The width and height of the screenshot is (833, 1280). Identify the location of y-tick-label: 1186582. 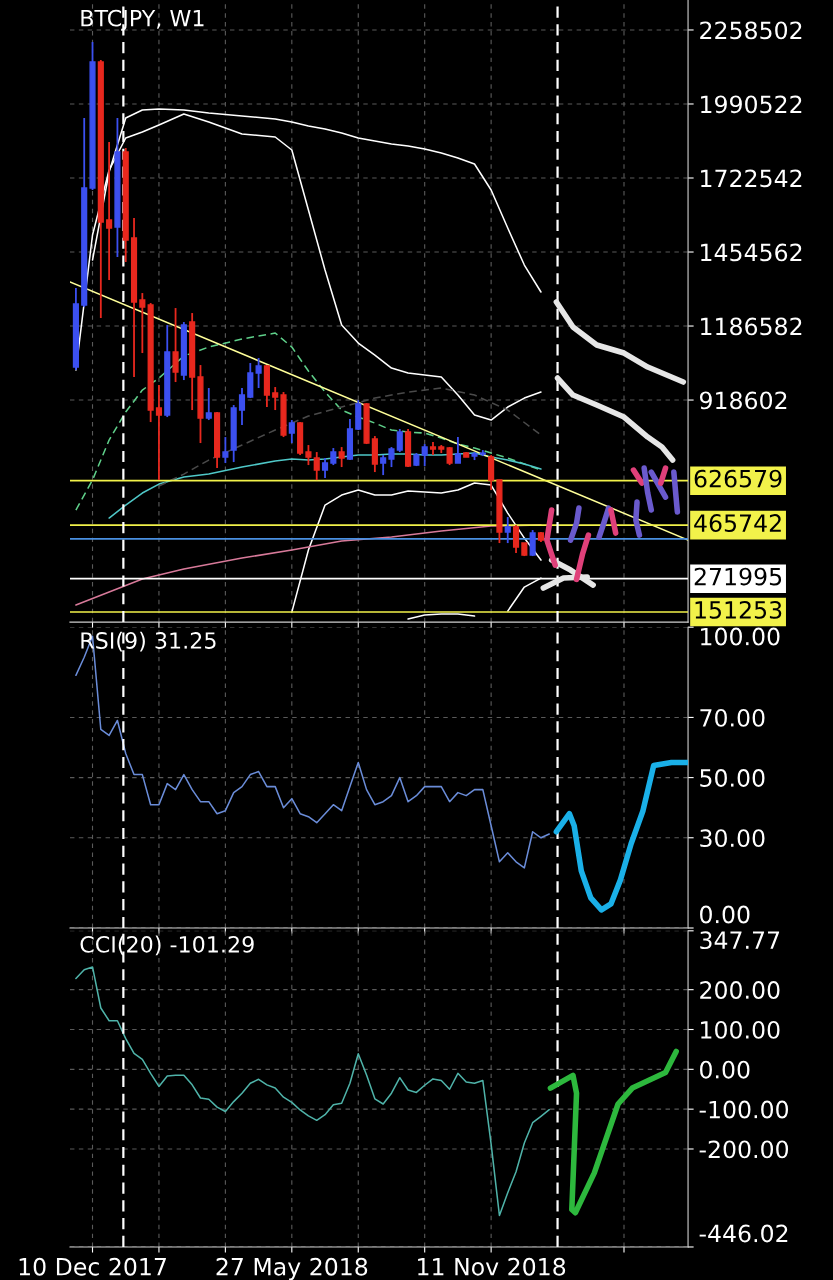
(751, 326).